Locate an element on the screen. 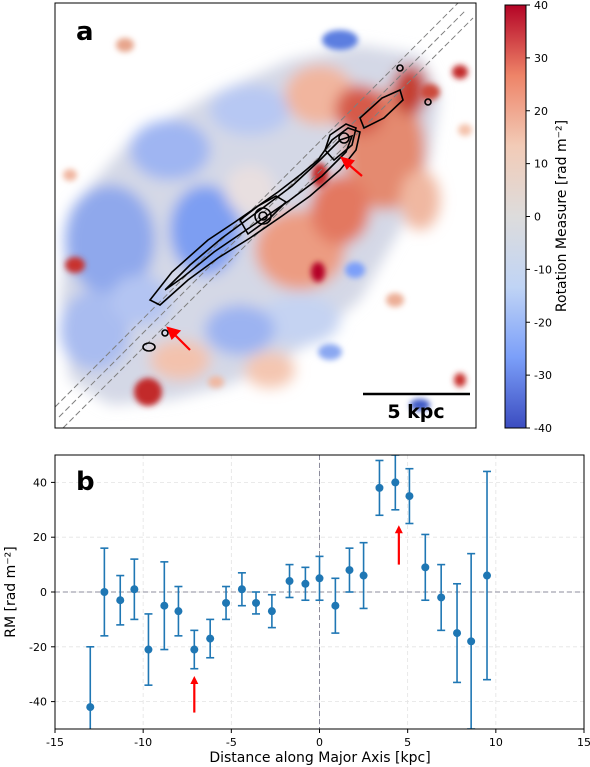 The image size is (590, 767). colorbar-tick-label: 30 is located at coordinates (541, 58).